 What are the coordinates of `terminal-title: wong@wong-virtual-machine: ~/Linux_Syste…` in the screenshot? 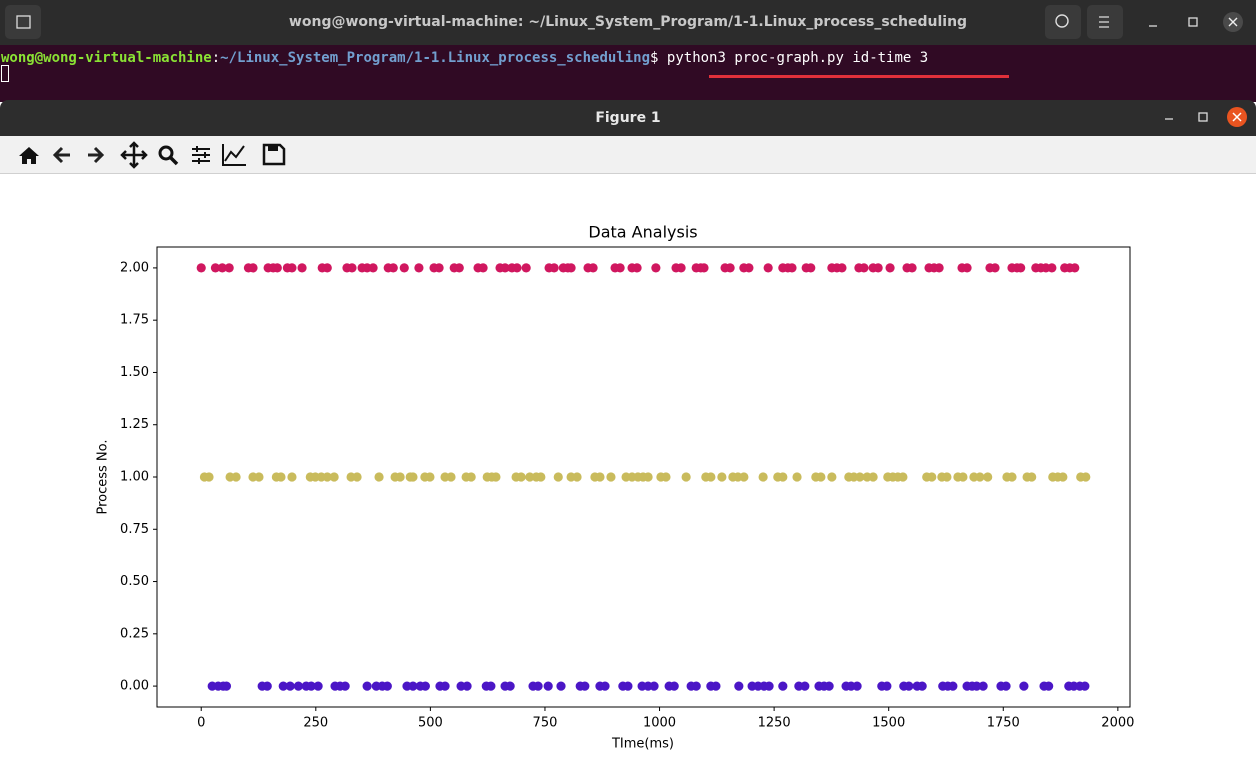 It's located at (628, 22).